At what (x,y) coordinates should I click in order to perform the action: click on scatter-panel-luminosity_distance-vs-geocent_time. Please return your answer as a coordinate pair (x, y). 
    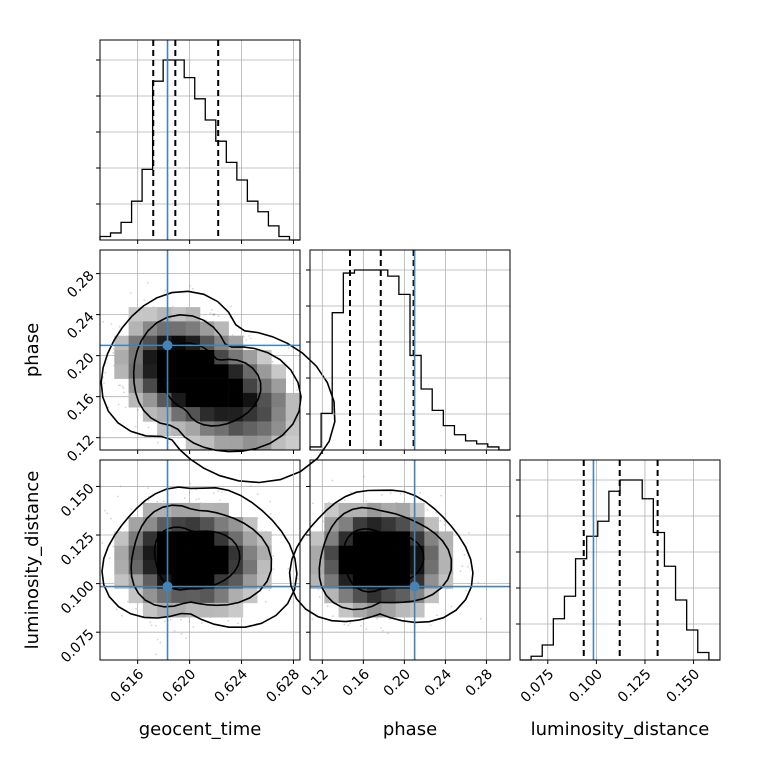
    Looking at the image, I should click on (198, 561).